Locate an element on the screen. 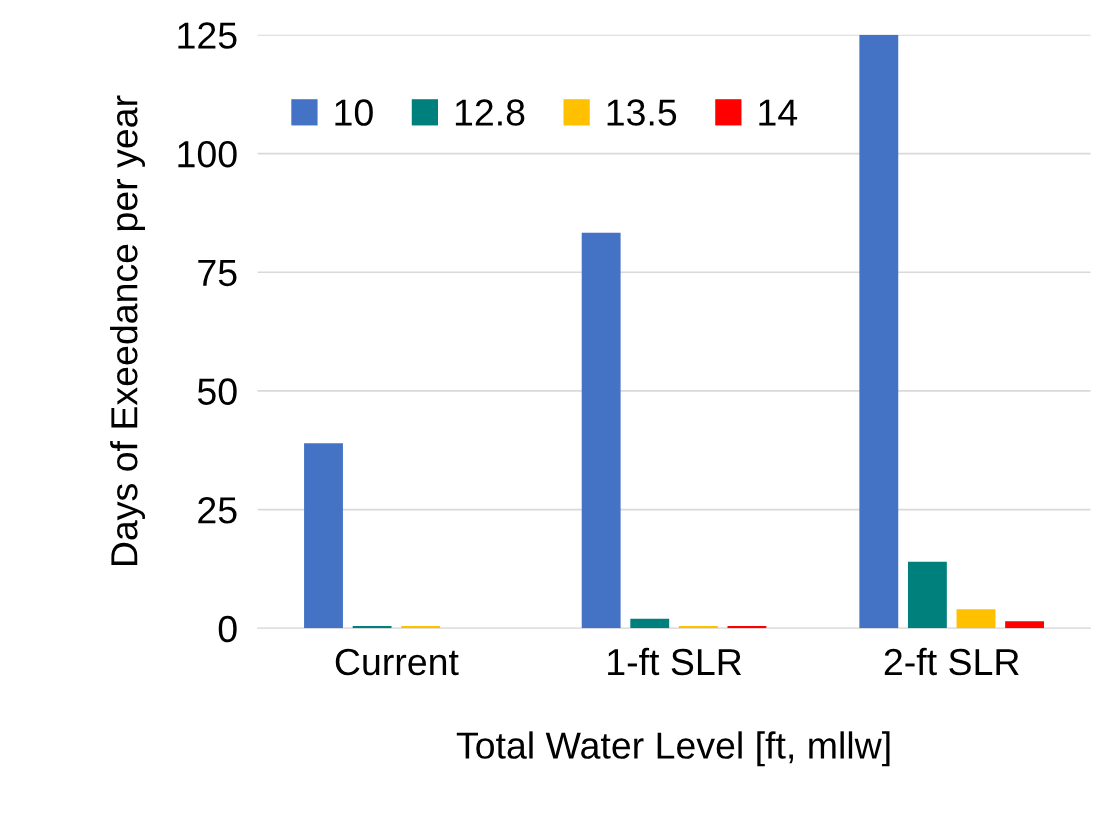 Image resolution: width=1096 pixels, height=830 pixels. y-tick-label: 125 is located at coordinates (207, 35).